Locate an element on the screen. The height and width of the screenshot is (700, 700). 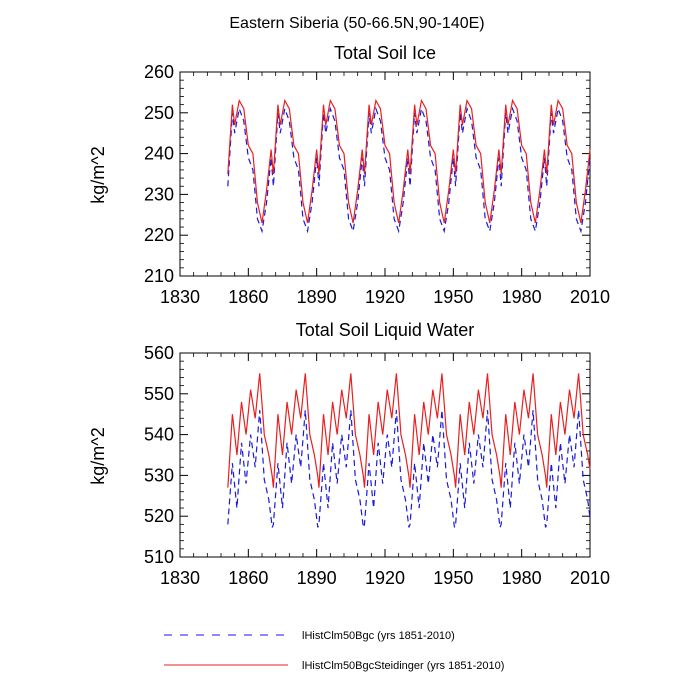
panel-title-total-soil-liquid-water: Total Soil Liquid Water is located at coordinates (385, 330).